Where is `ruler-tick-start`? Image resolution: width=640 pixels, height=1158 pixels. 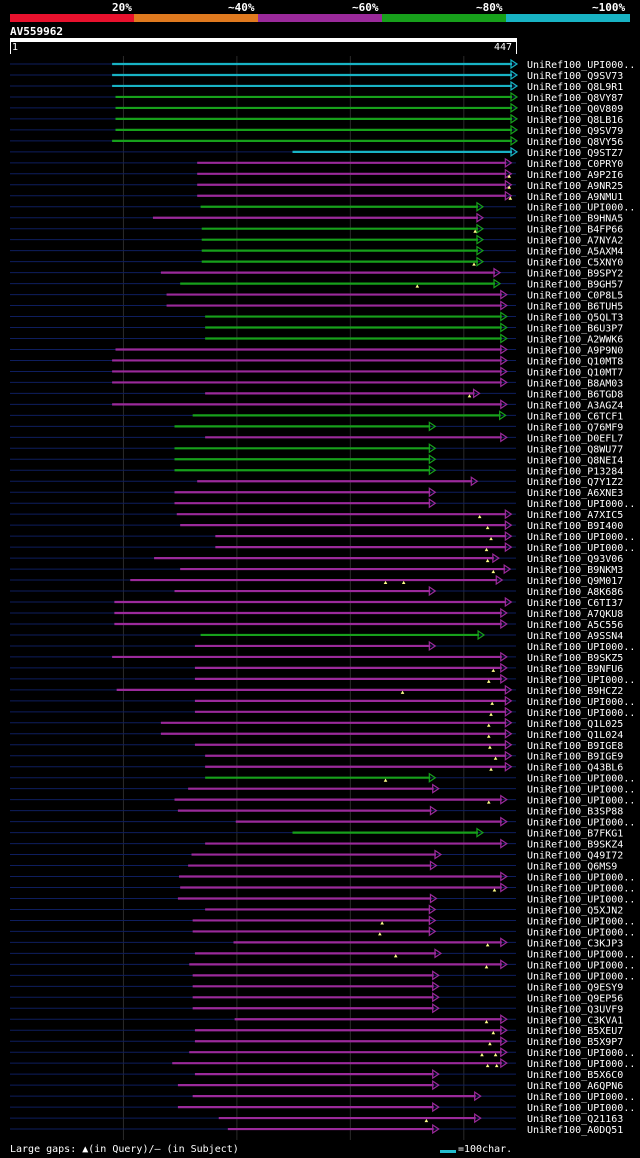
ruler-tick-start is located at coordinates (10, 48).